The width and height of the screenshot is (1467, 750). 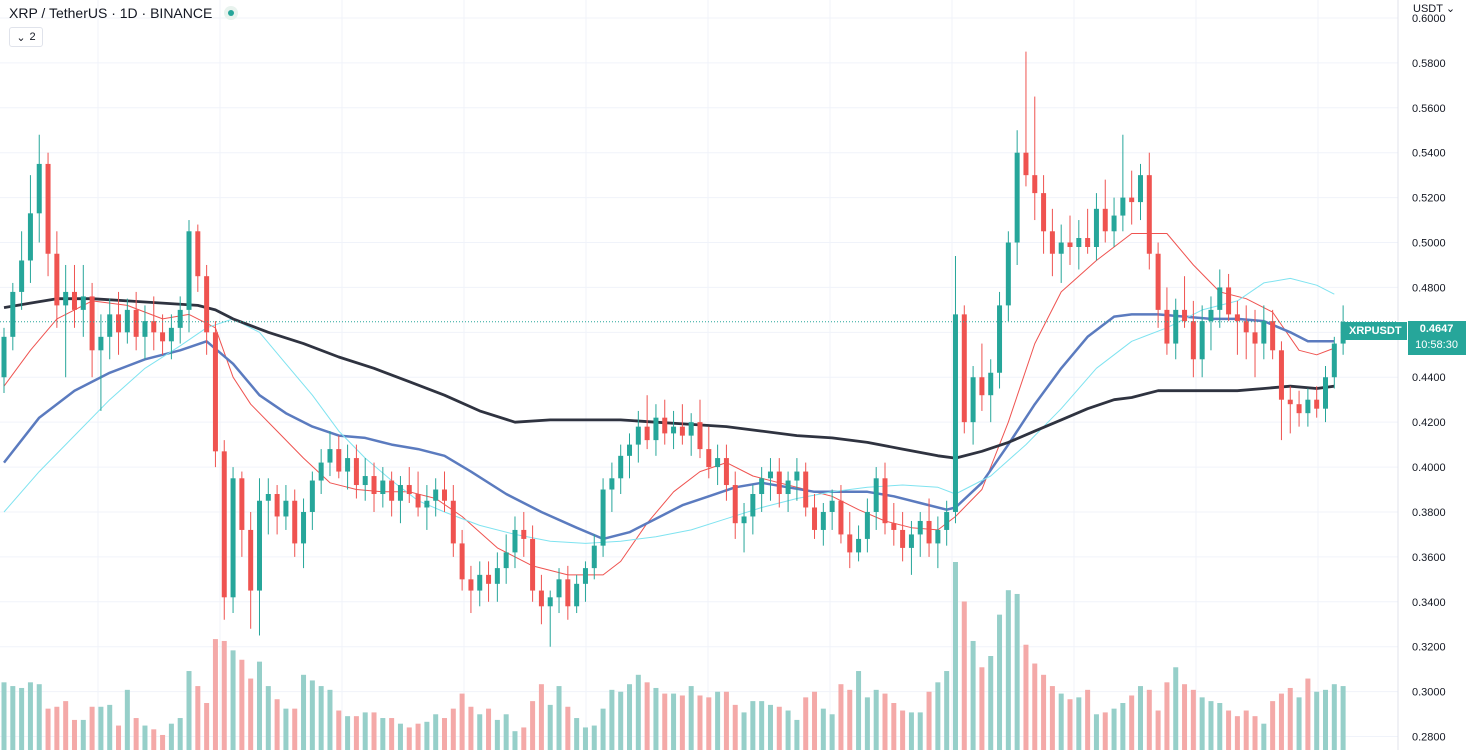 What do you see at coordinates (1450, 9) in the screenshot?
I see `chevron-down-icon: ⌄` at bounding box center [1450, 9].